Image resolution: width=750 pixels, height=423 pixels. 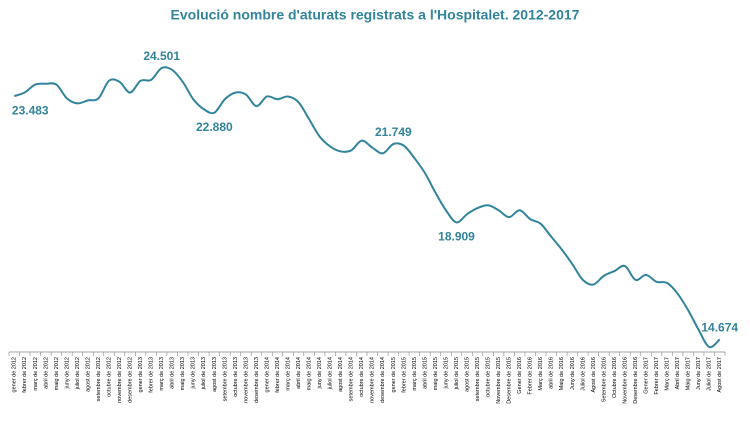 I want to click on x-tick-label: Novembre de 2016, so click(x=625, y=380).